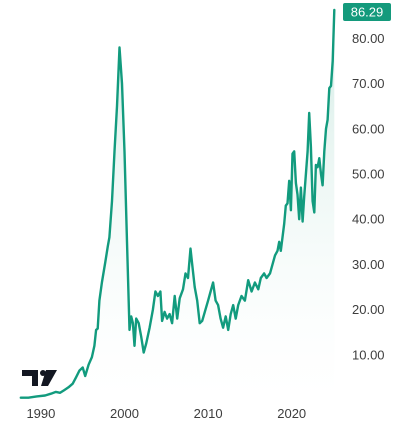 This screenshot has height=429, width=420. I want to click on last-value-badge, so click(367, 12).